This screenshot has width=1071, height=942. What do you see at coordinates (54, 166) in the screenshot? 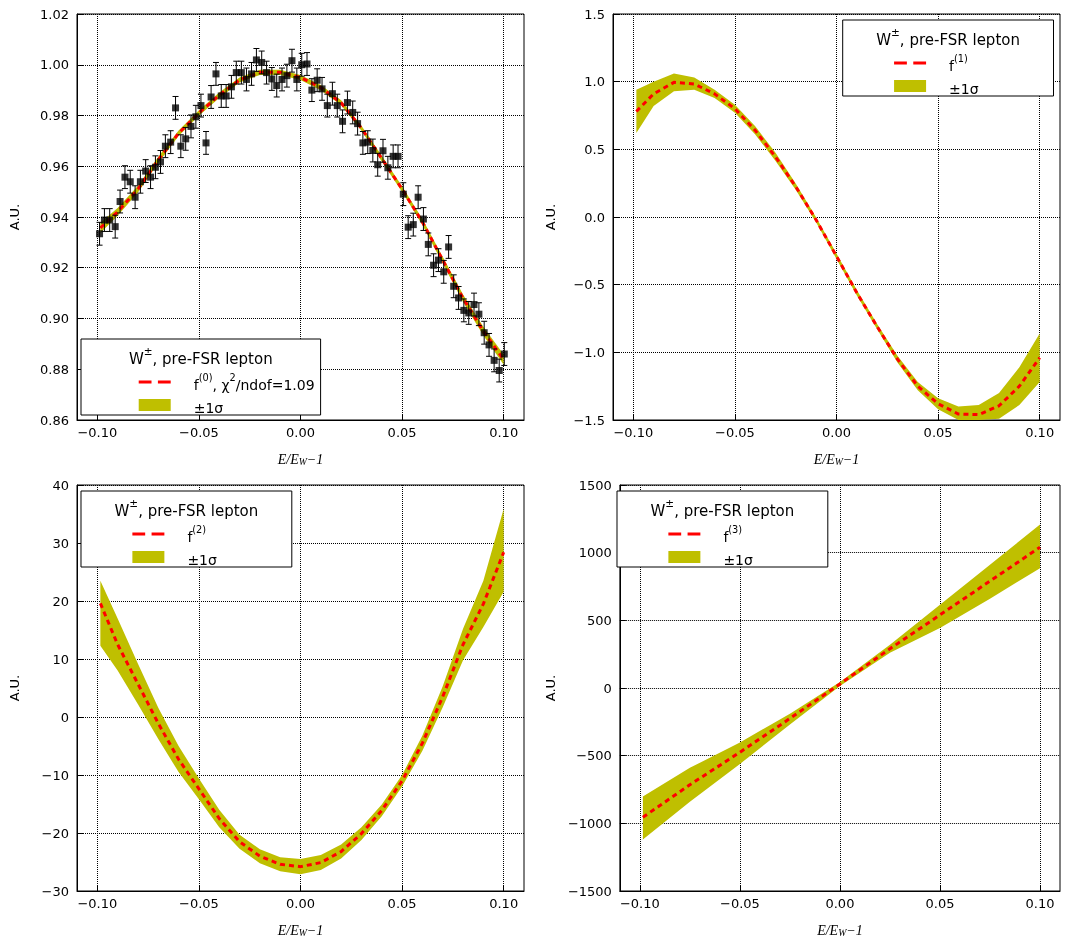
I see `y-tick-label: 0.96` at bounding box center [54, 166].